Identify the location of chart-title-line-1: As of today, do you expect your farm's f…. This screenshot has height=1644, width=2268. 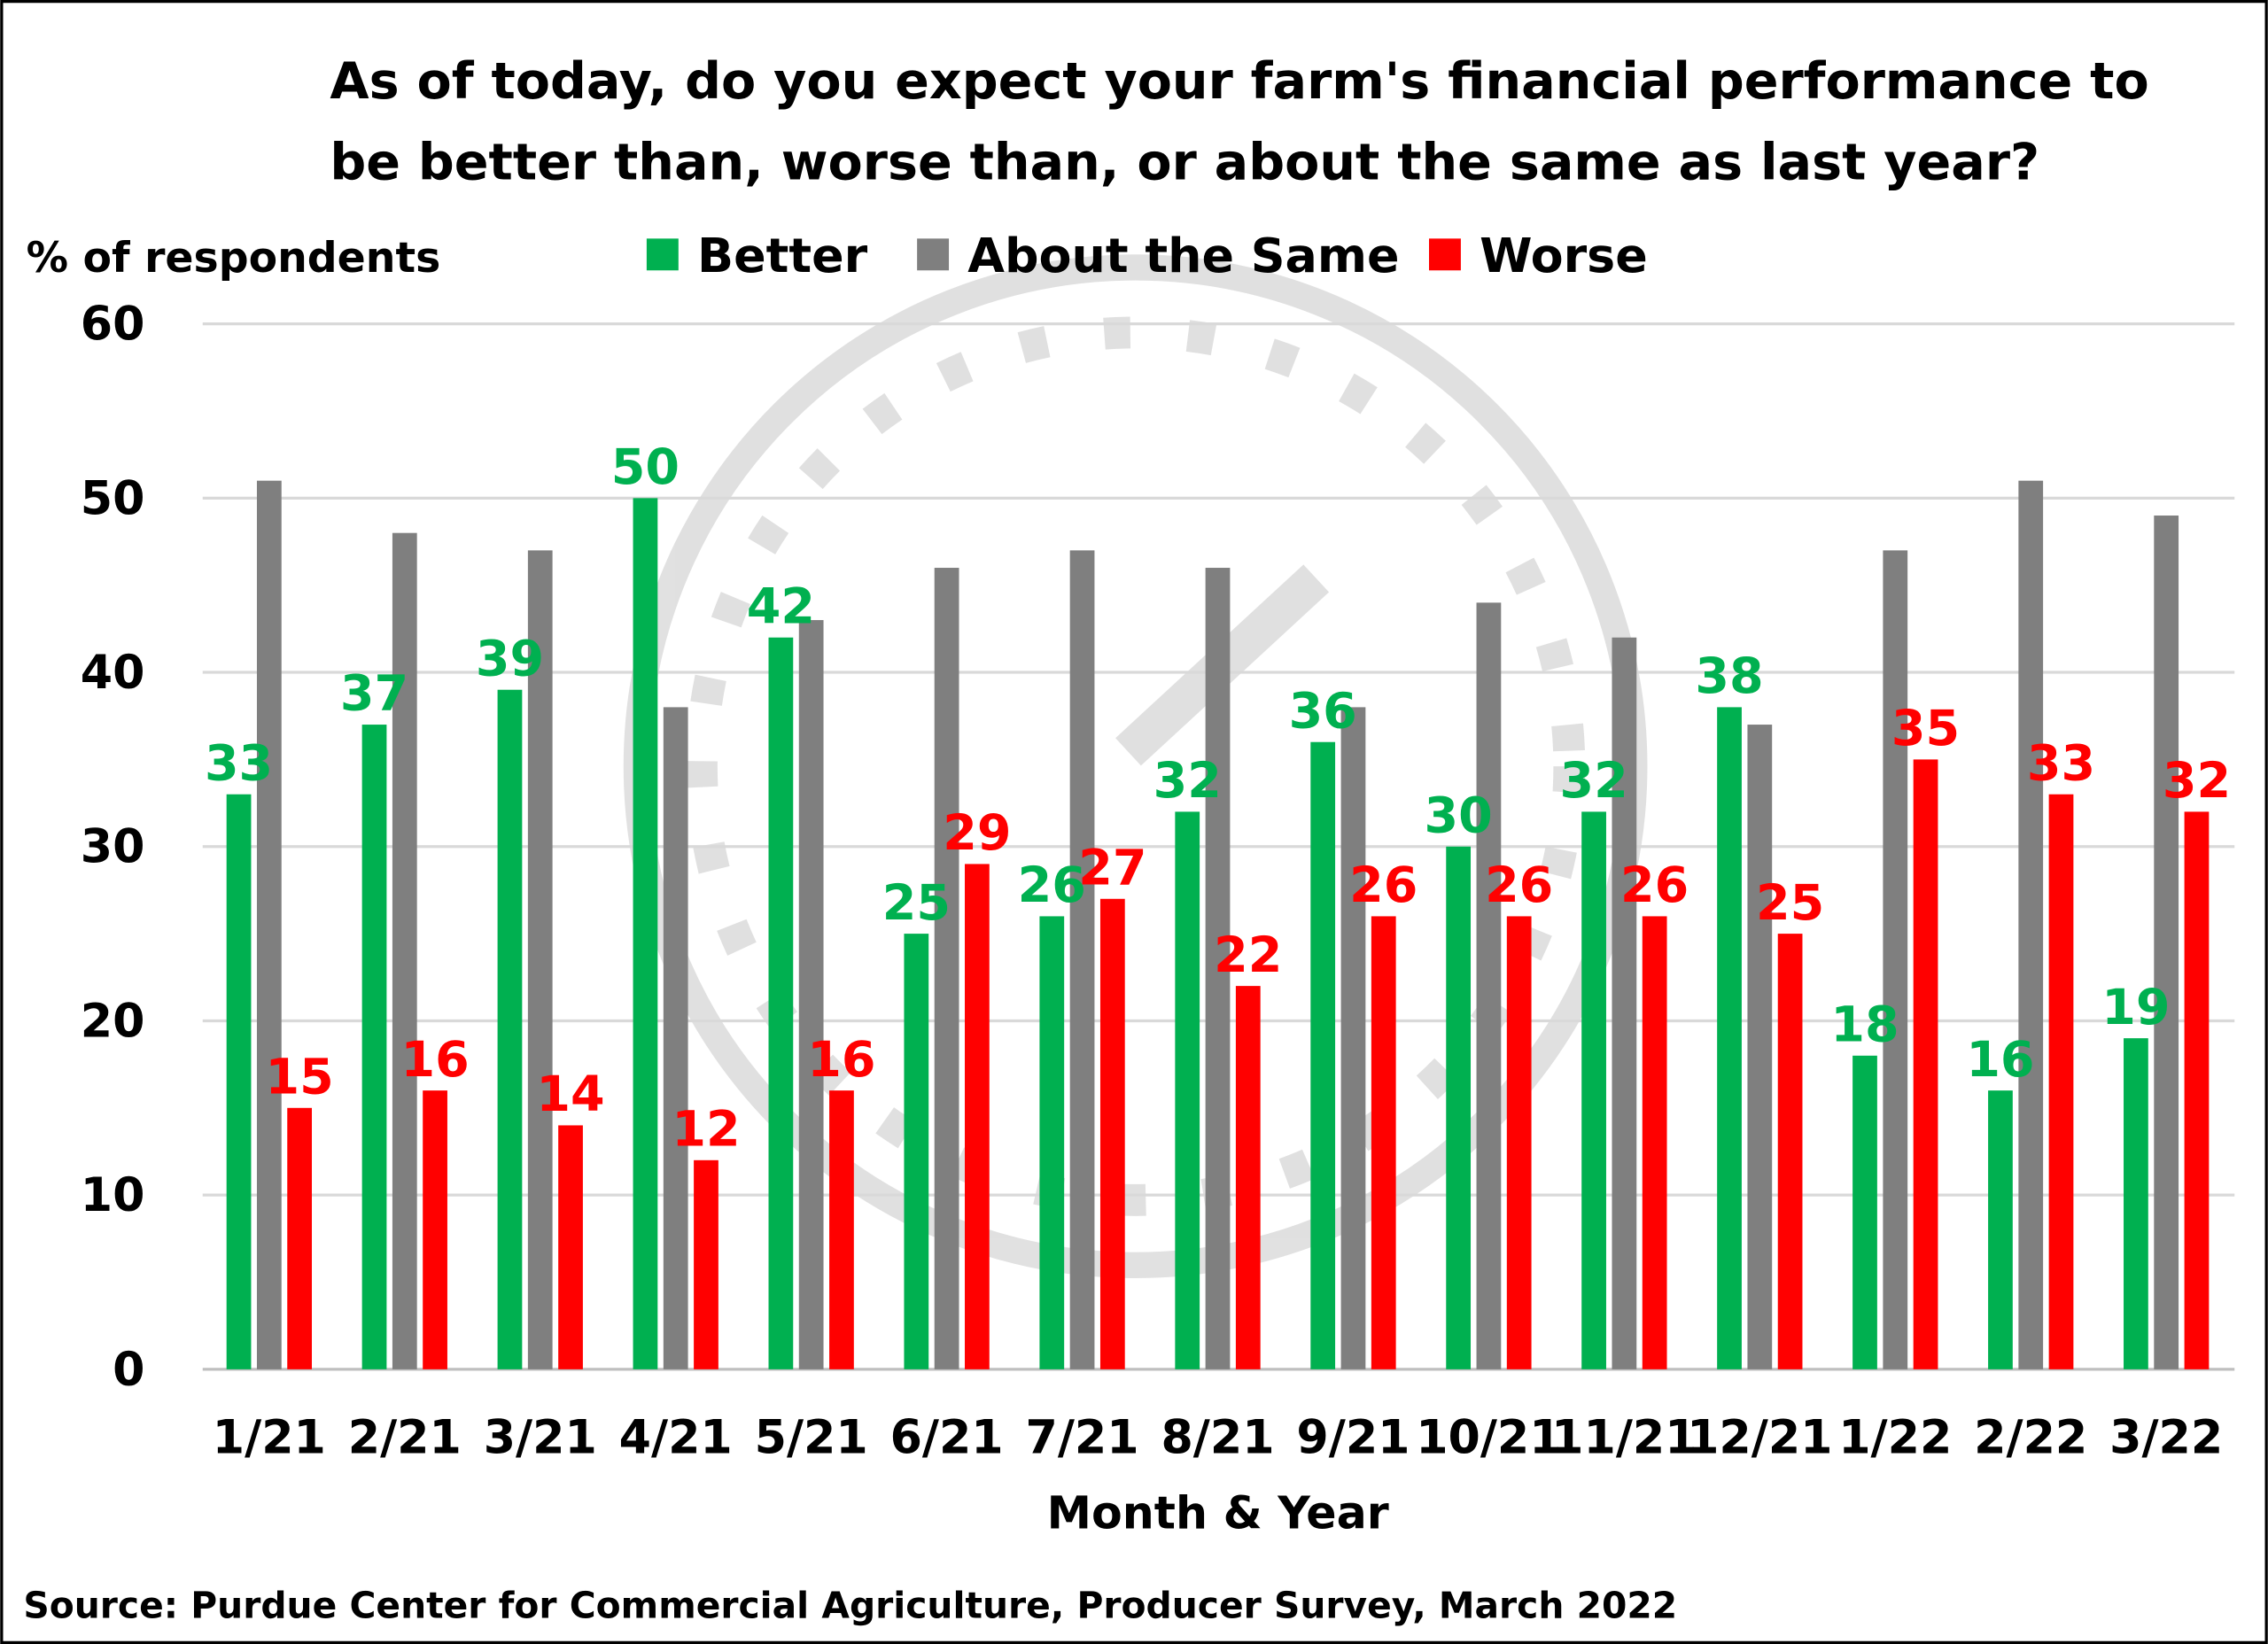
(1239, 81).